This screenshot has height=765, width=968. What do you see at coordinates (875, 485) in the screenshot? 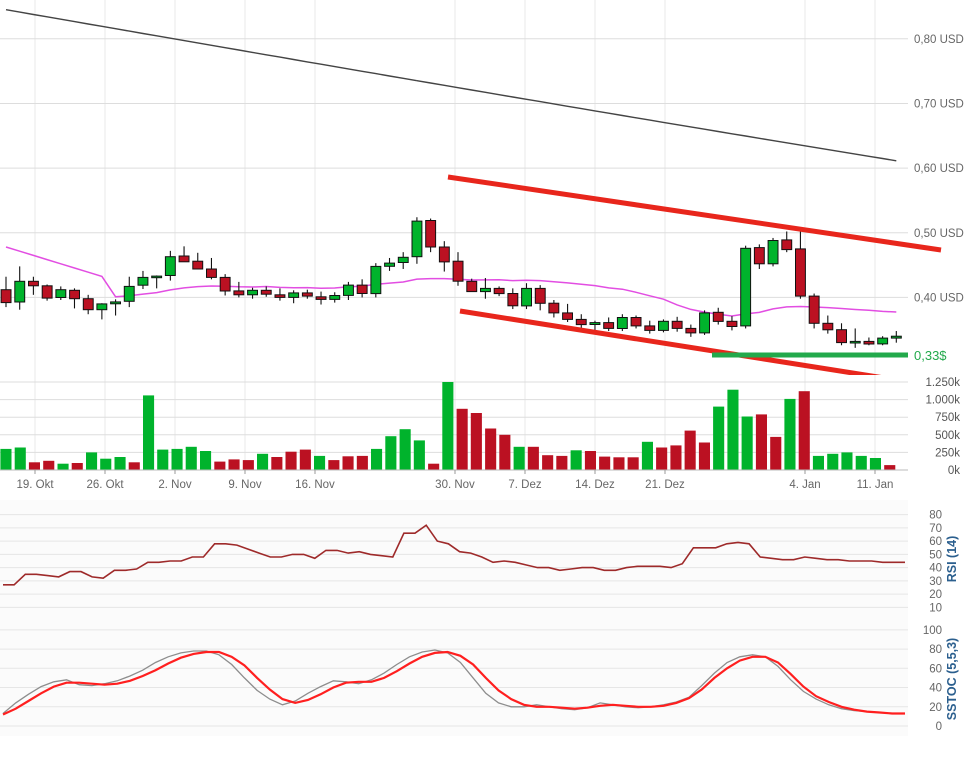
I see `x-tick-label: 11. Jan` at bounding box center [875, 485].